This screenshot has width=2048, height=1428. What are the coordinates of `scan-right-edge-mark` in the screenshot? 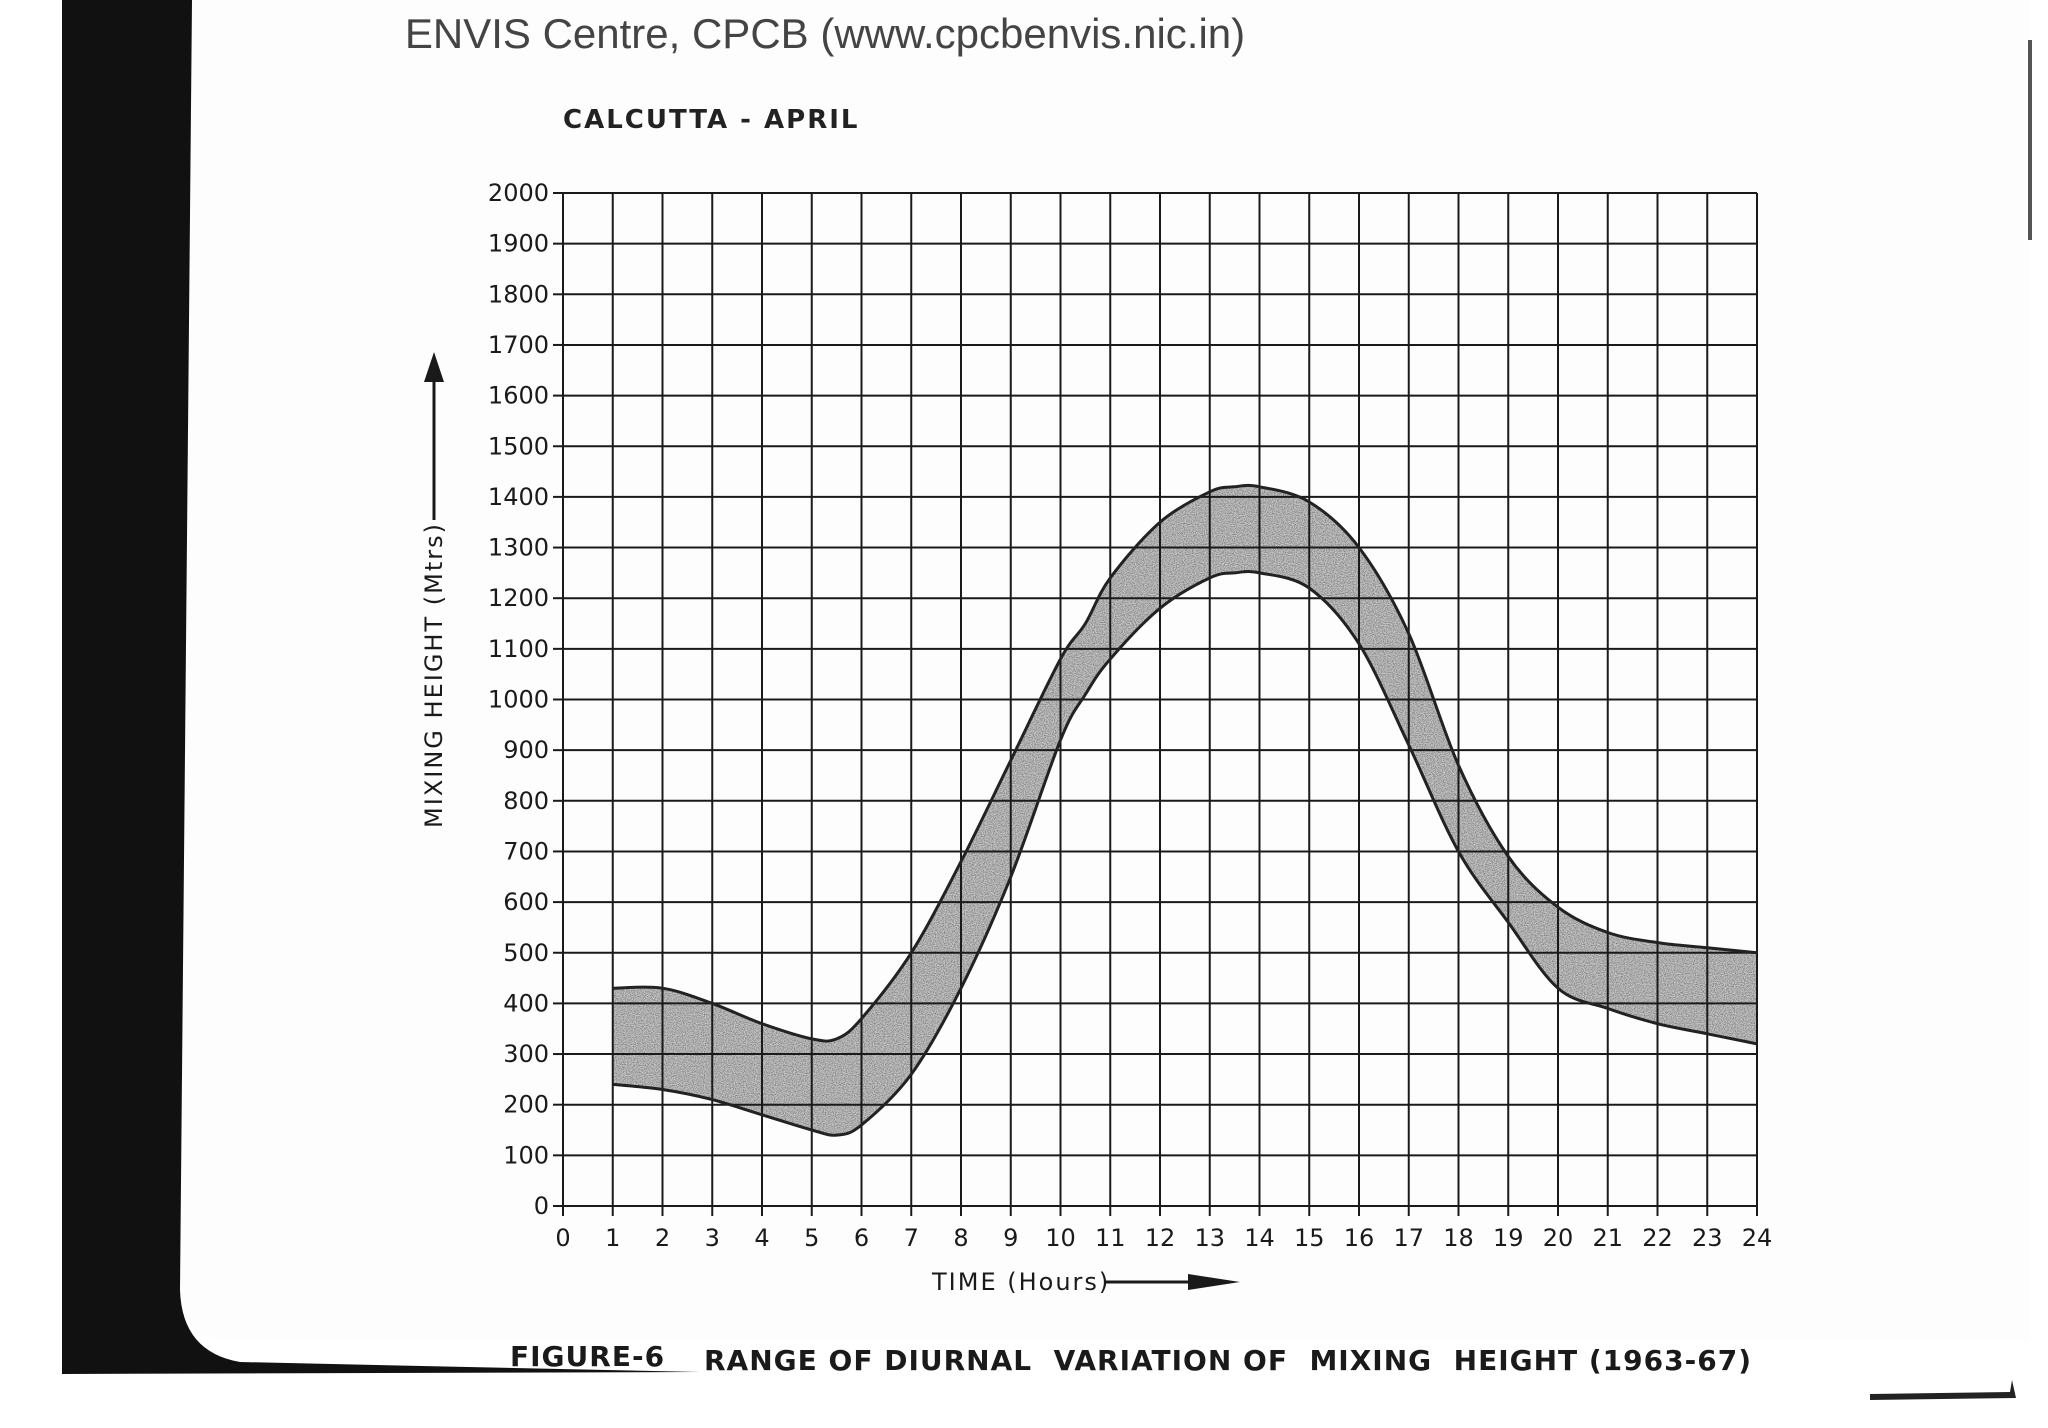 It's located at (2030, 140).